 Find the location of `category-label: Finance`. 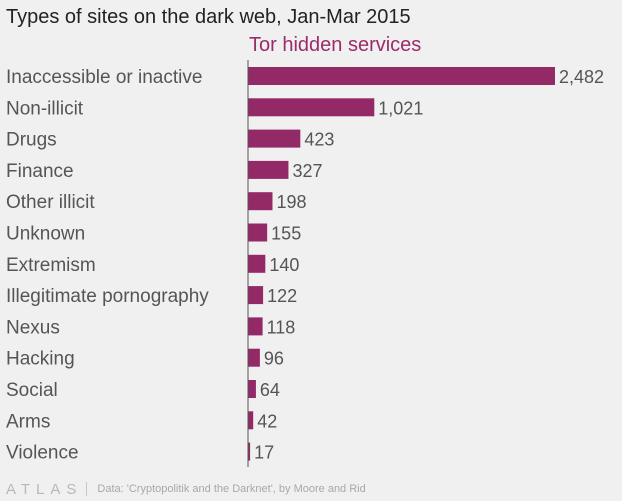

category-label: Finance is located at coordinates (40, 171).